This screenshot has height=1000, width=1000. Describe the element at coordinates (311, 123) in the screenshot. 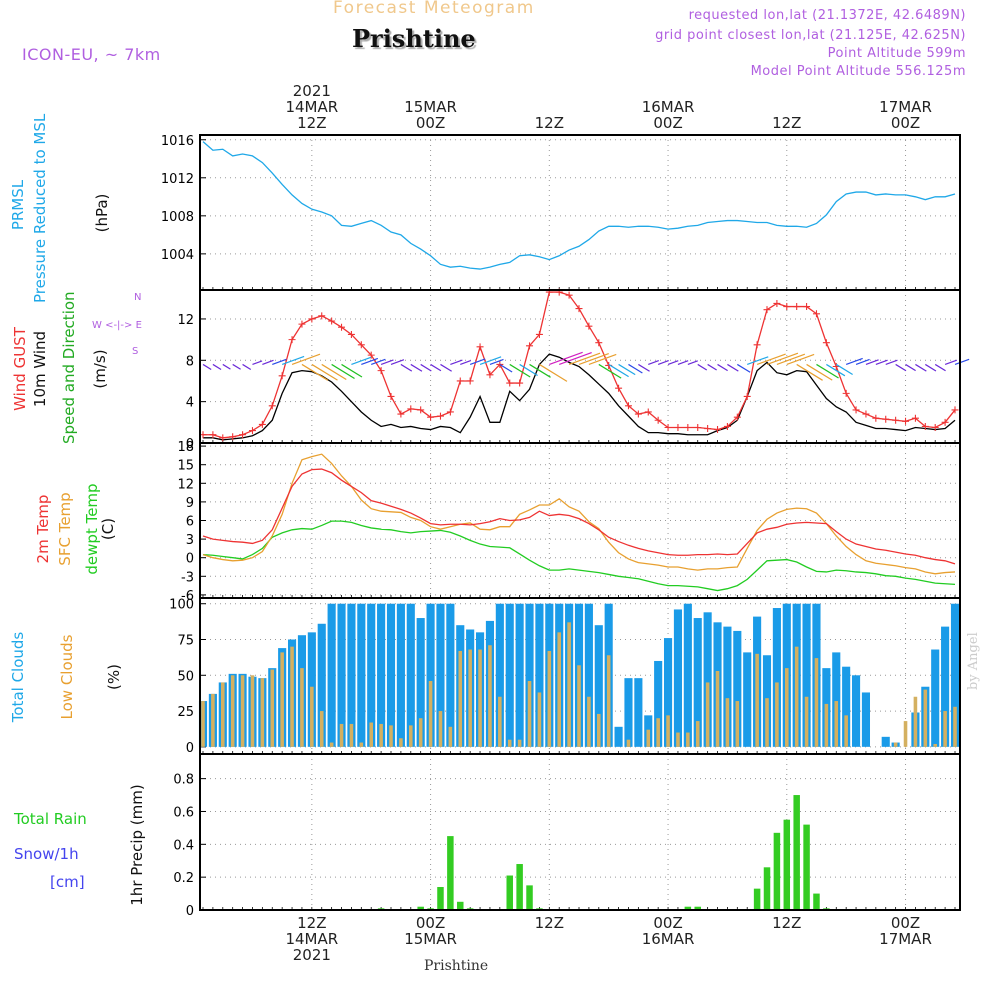

I see `top-time-label: 12Z` at that location.